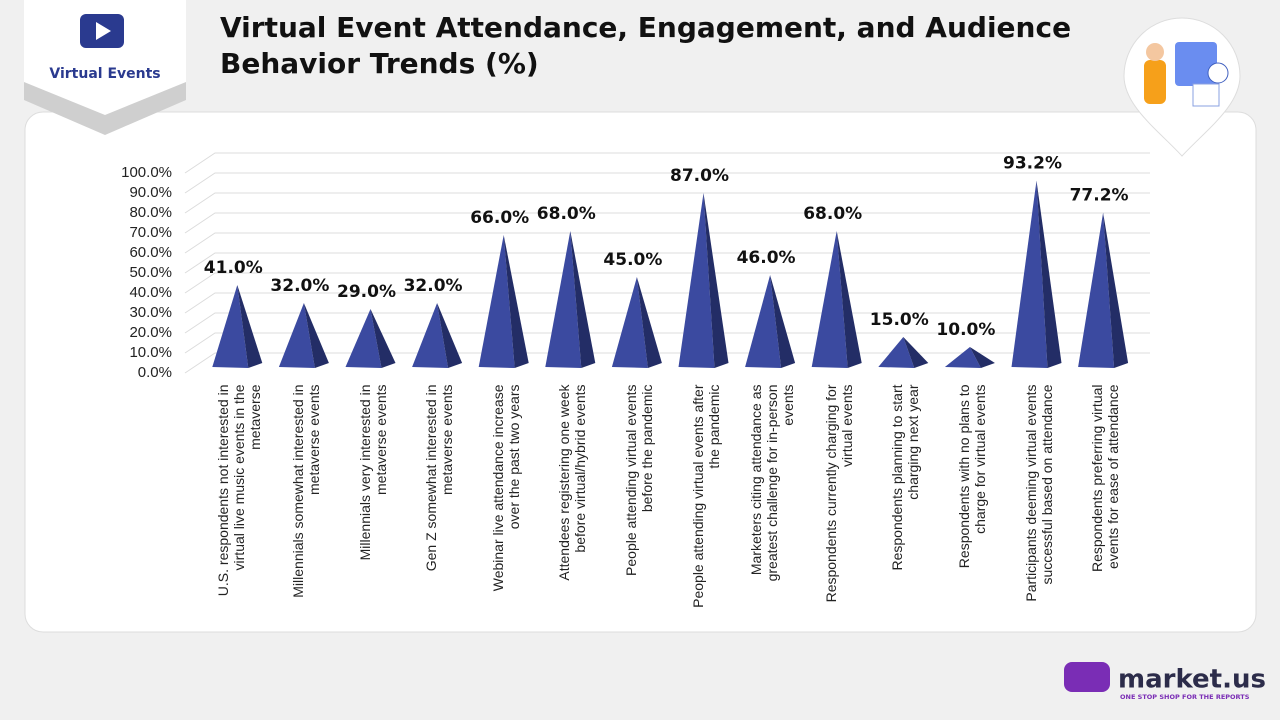 The image size is (1280, 720). I want to click on y-tick-label: 70.0%, so click(150, 232).